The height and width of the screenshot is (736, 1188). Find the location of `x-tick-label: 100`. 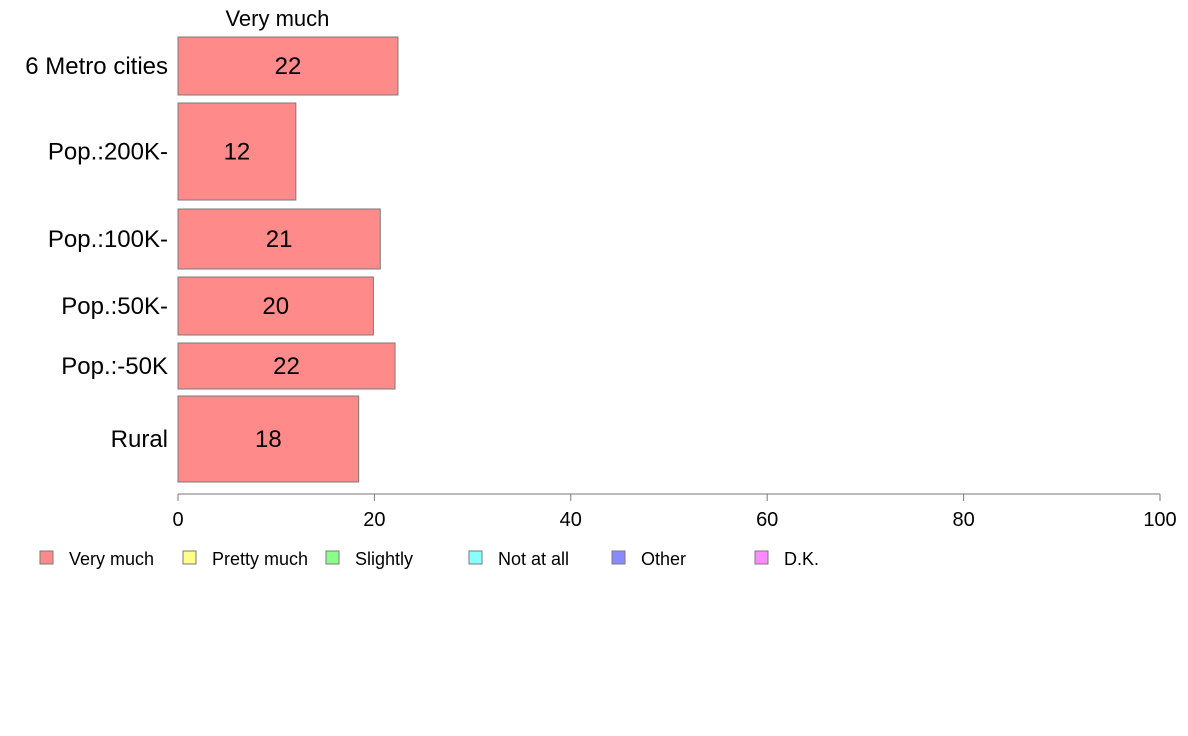

x-tick-label: 100 is located at coordinates (1159, 520).